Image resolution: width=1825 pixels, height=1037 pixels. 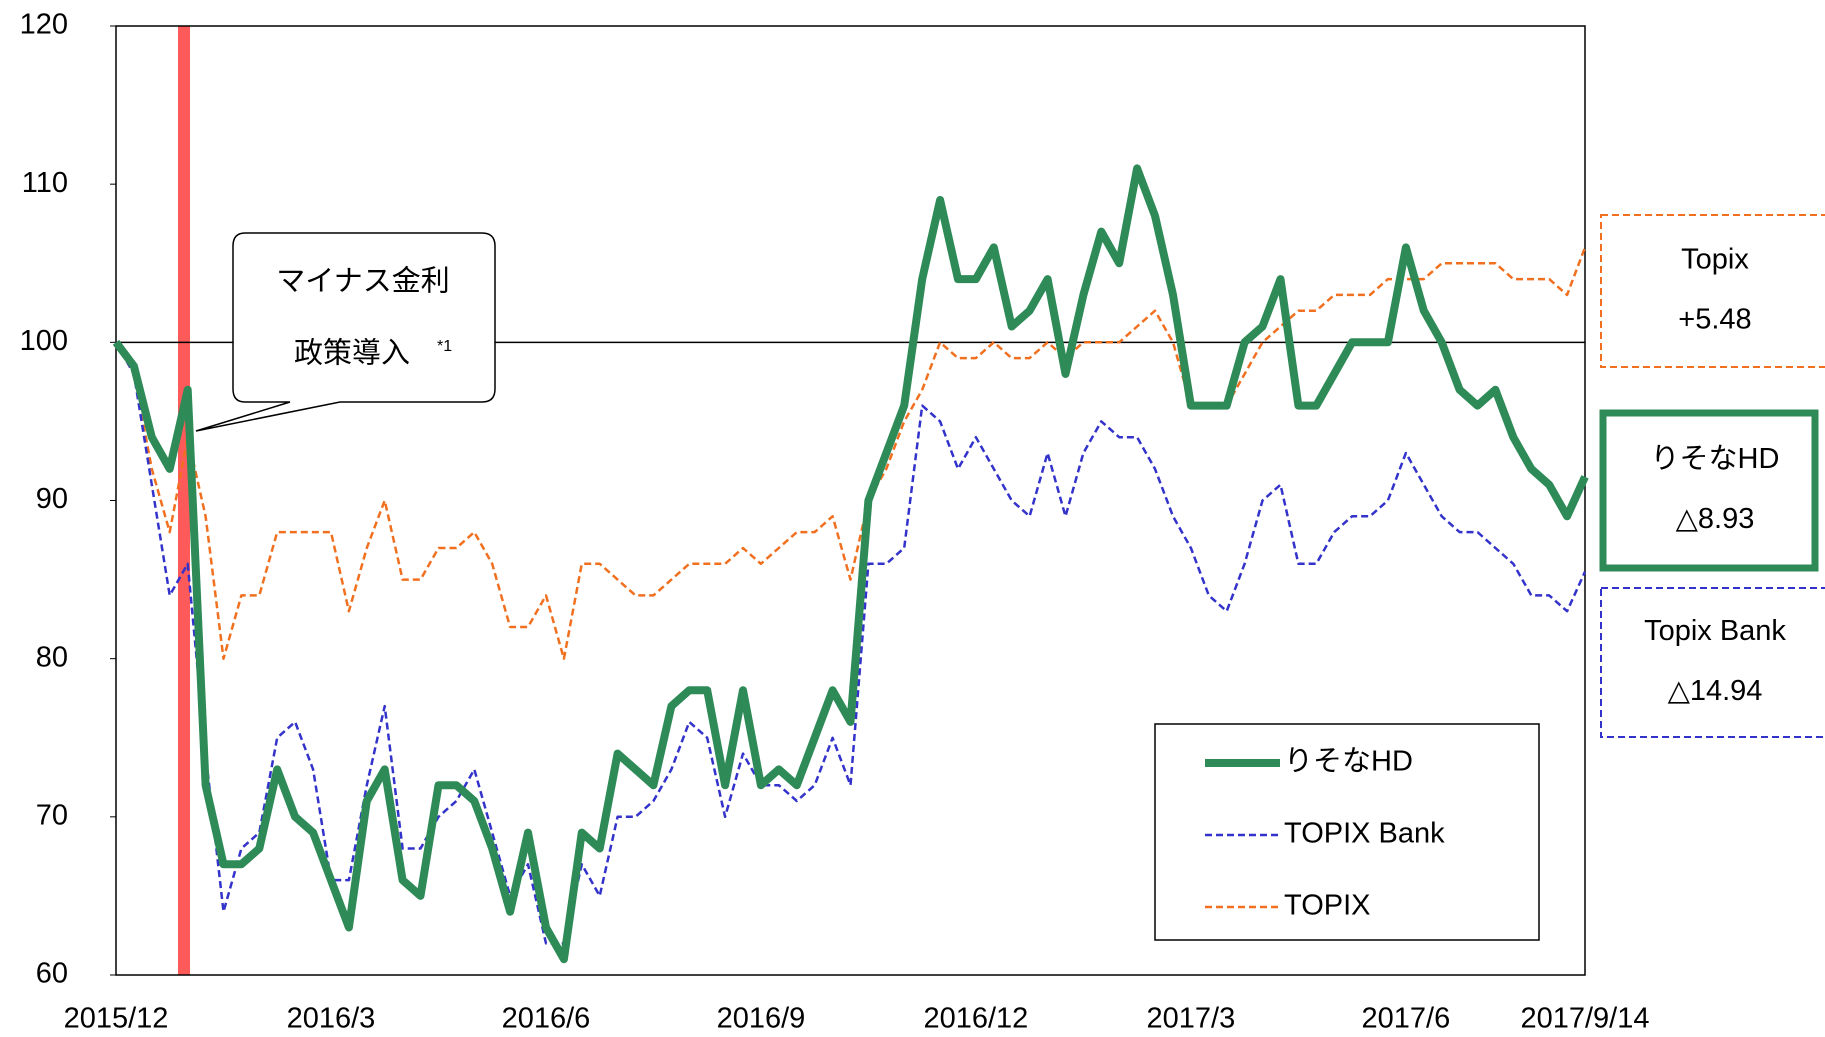 What do you see at coordinates (1364, 834) in the screenshot?
I see `legend-label: TOPIX Bank` at bounding box center [1364, 834].